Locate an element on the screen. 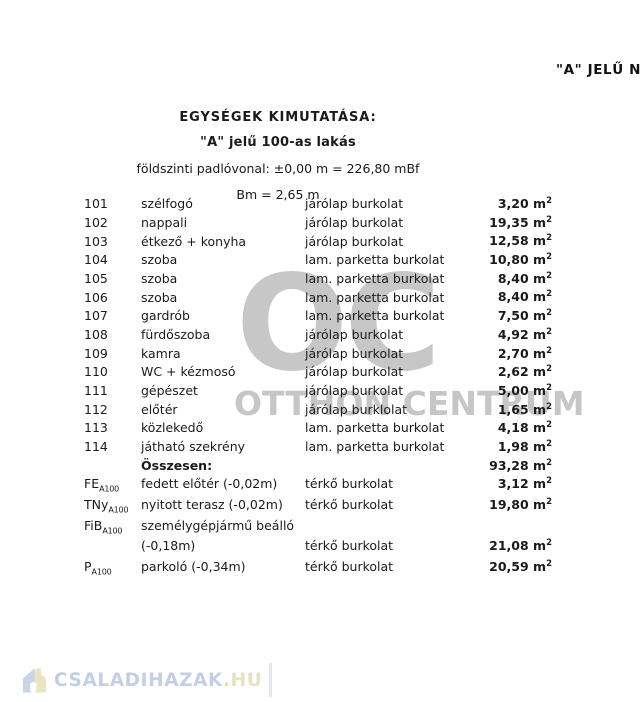  cell-area: 4,18 m2 is located at coordinates (524, 428).